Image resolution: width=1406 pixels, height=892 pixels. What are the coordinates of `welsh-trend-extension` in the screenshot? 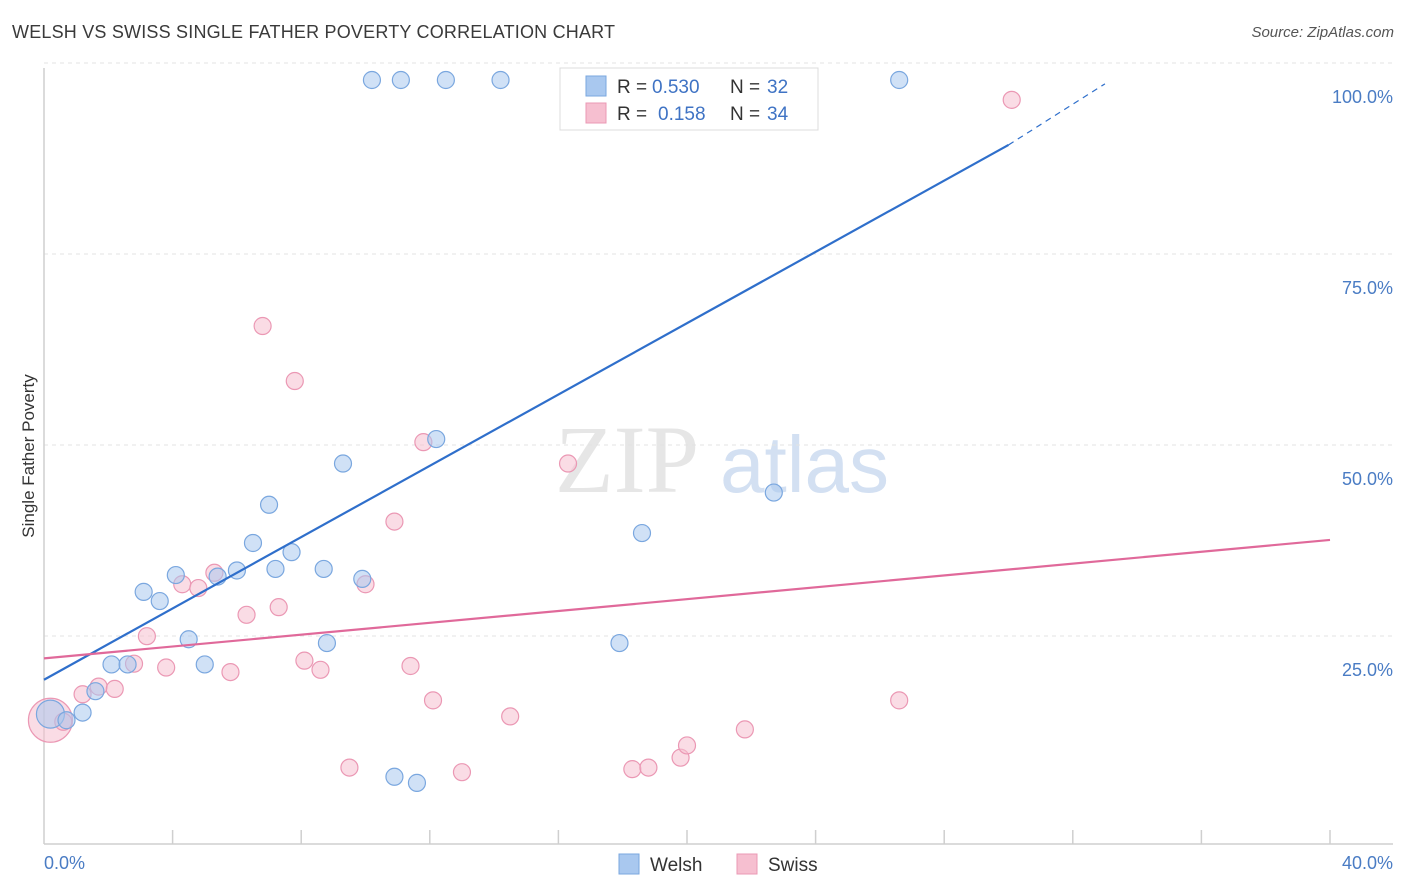 It's located at (1057, 114).